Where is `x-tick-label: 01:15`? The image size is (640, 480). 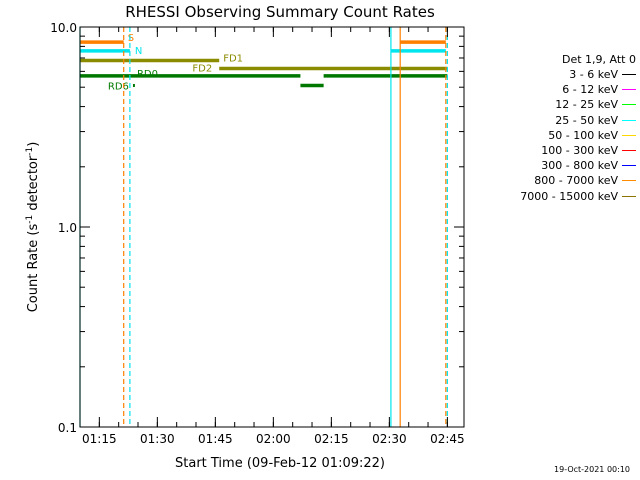 x-tick-label: 01:15 is located at coordinates (99, 439).